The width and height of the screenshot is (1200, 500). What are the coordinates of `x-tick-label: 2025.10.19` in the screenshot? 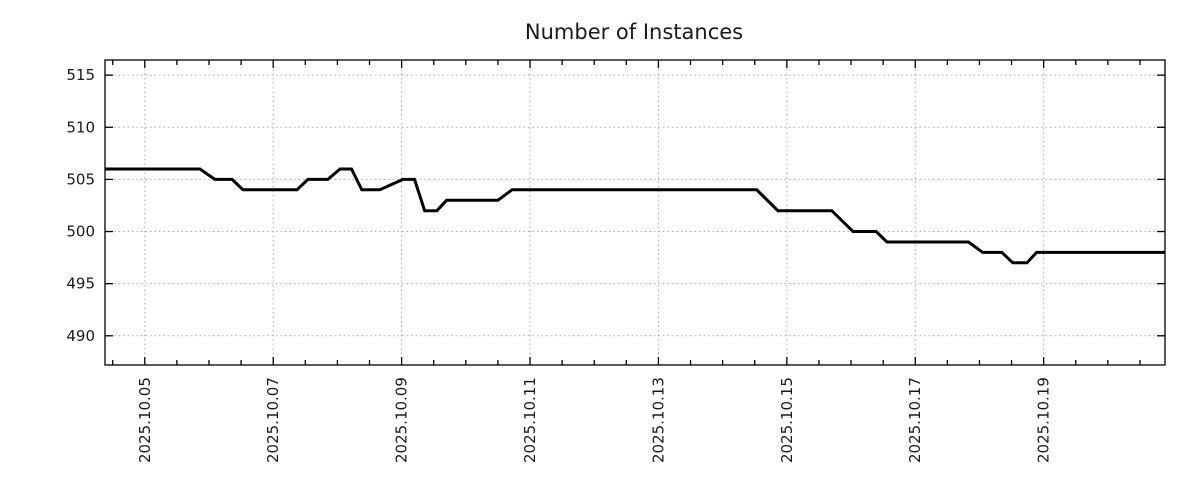 It's located at (1044, 420).